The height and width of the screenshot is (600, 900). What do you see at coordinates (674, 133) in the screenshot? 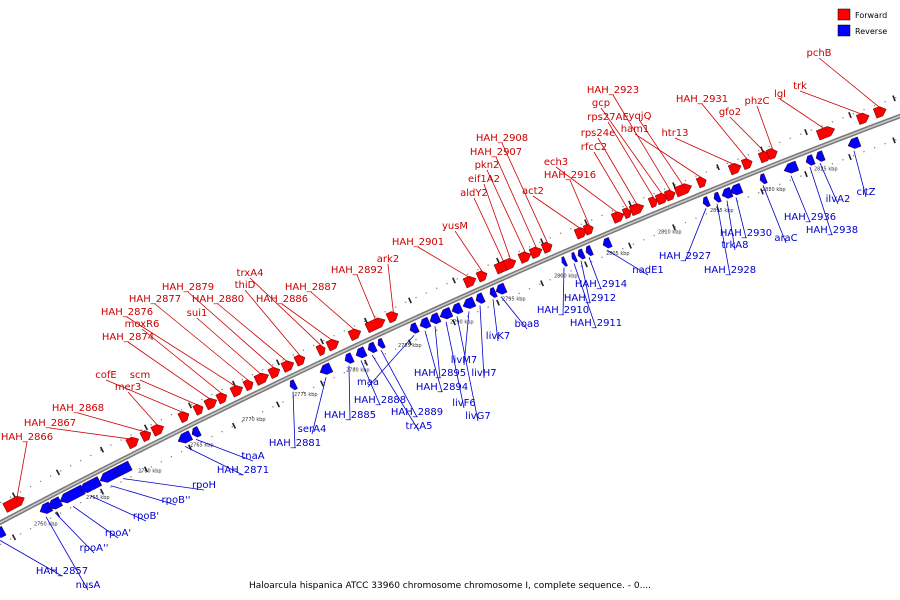
I see `gene-label-htr13: htr13` at bounding box center [674, 133].